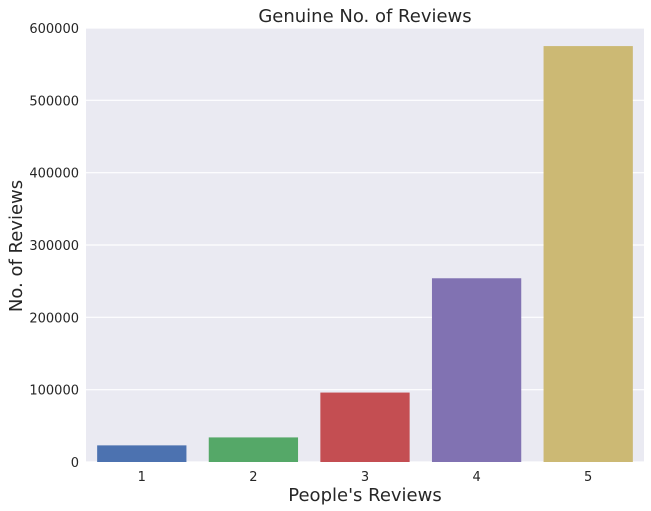  What do you see at coordinates (54, 391) in the screenshot?
I see `y-tick-label: 100000` at bounding box center [54, 391].